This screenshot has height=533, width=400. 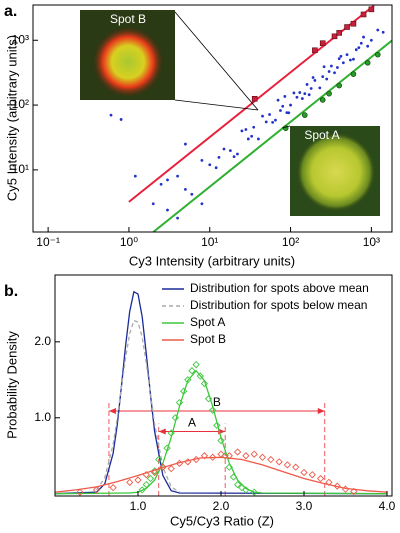 I want to click on y-tick-label: 10², so click(x=20, y=104).